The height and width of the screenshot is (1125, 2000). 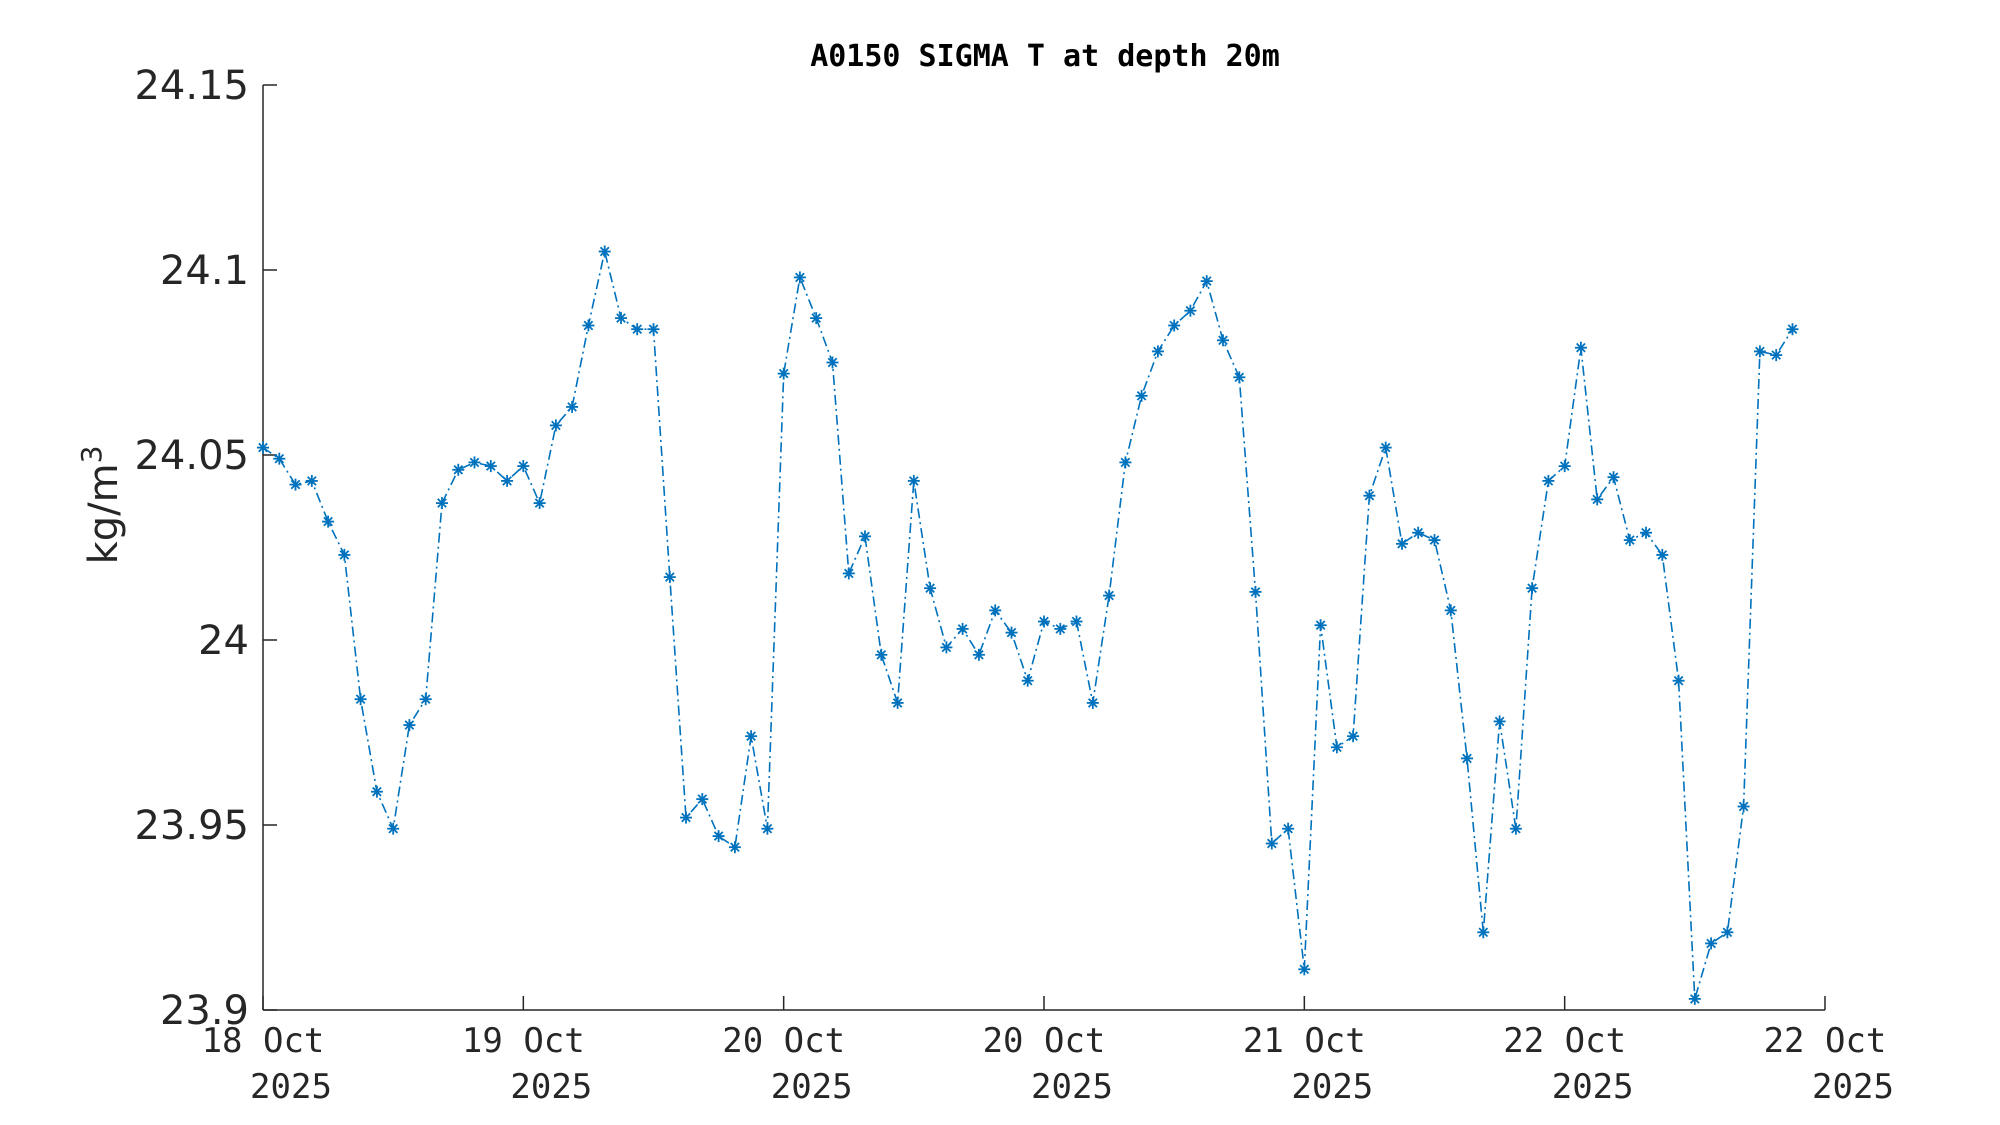 I want to click on x-tick-label-date: 19 Oct, so click(x=523, y=1041).